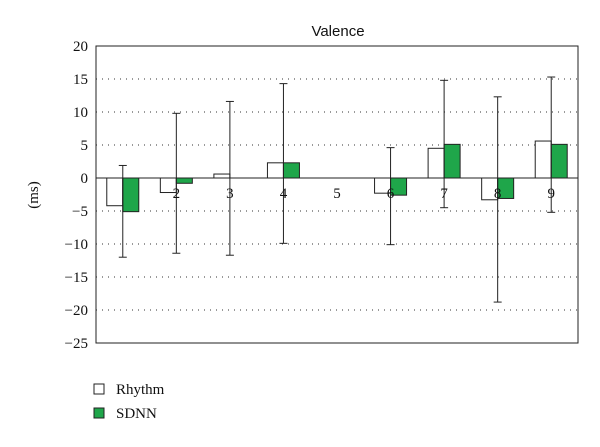 Image resolution: width=600 pixels, height=447 pixels. I want to click on legend-label-sdnn: SDNN, so click(136, 414).